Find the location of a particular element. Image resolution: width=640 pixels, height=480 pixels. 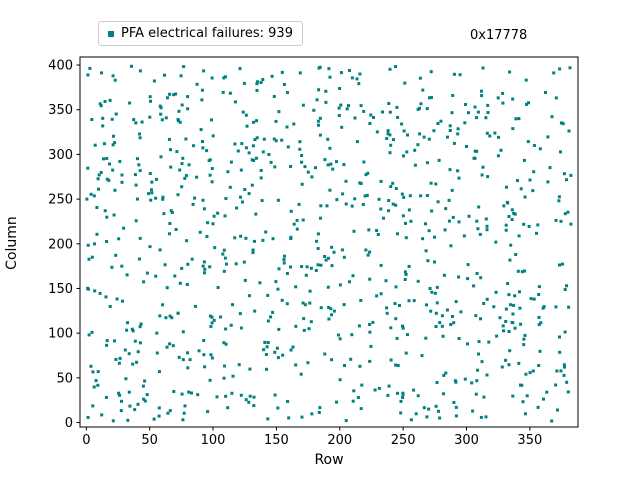

legend-label: PFA electrical failures: 939 is located at coordinates (207, 33).